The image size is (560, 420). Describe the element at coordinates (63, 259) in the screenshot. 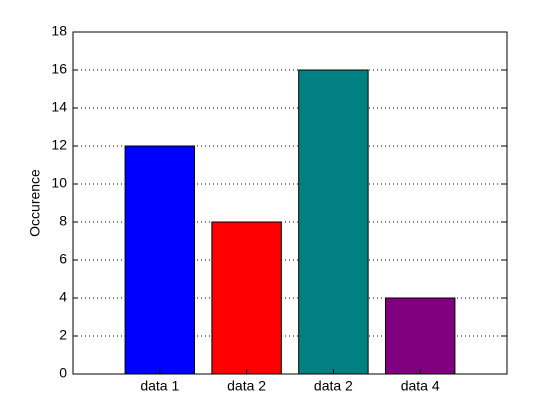

I see `y-tick-label: 6` at that location.